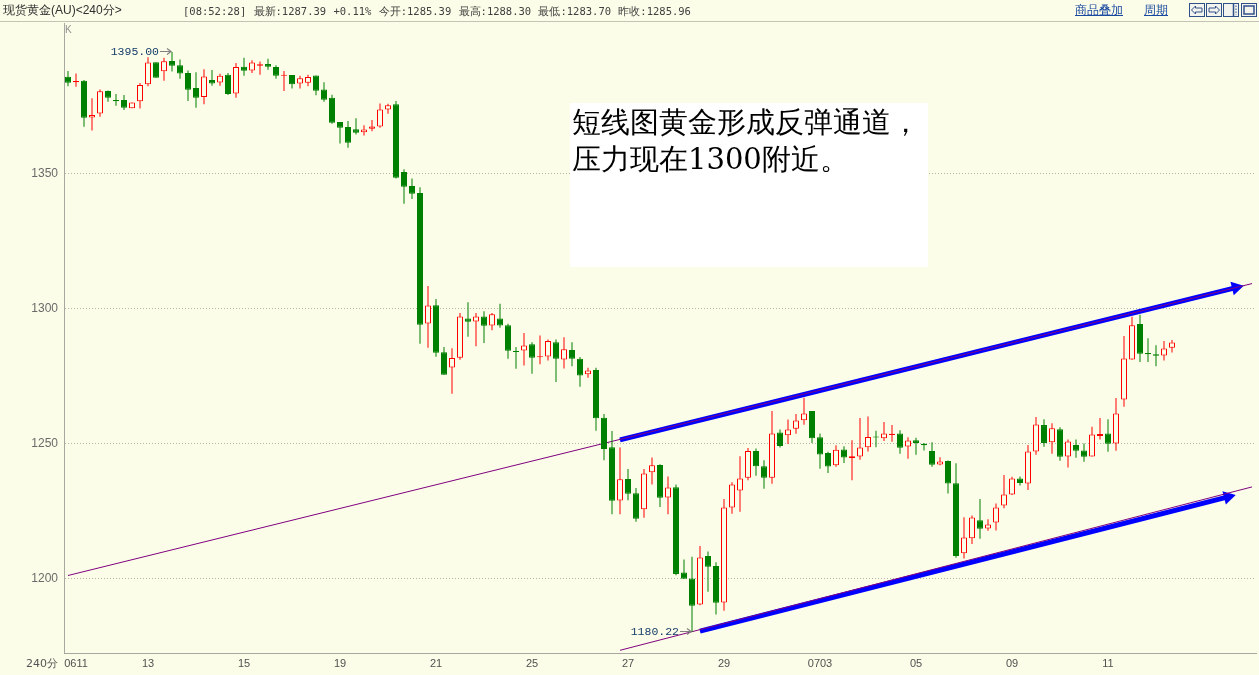  Describe the element at coordinates (42, 664) in the screenshot. I see `x-axis-title: 240分` at that location.